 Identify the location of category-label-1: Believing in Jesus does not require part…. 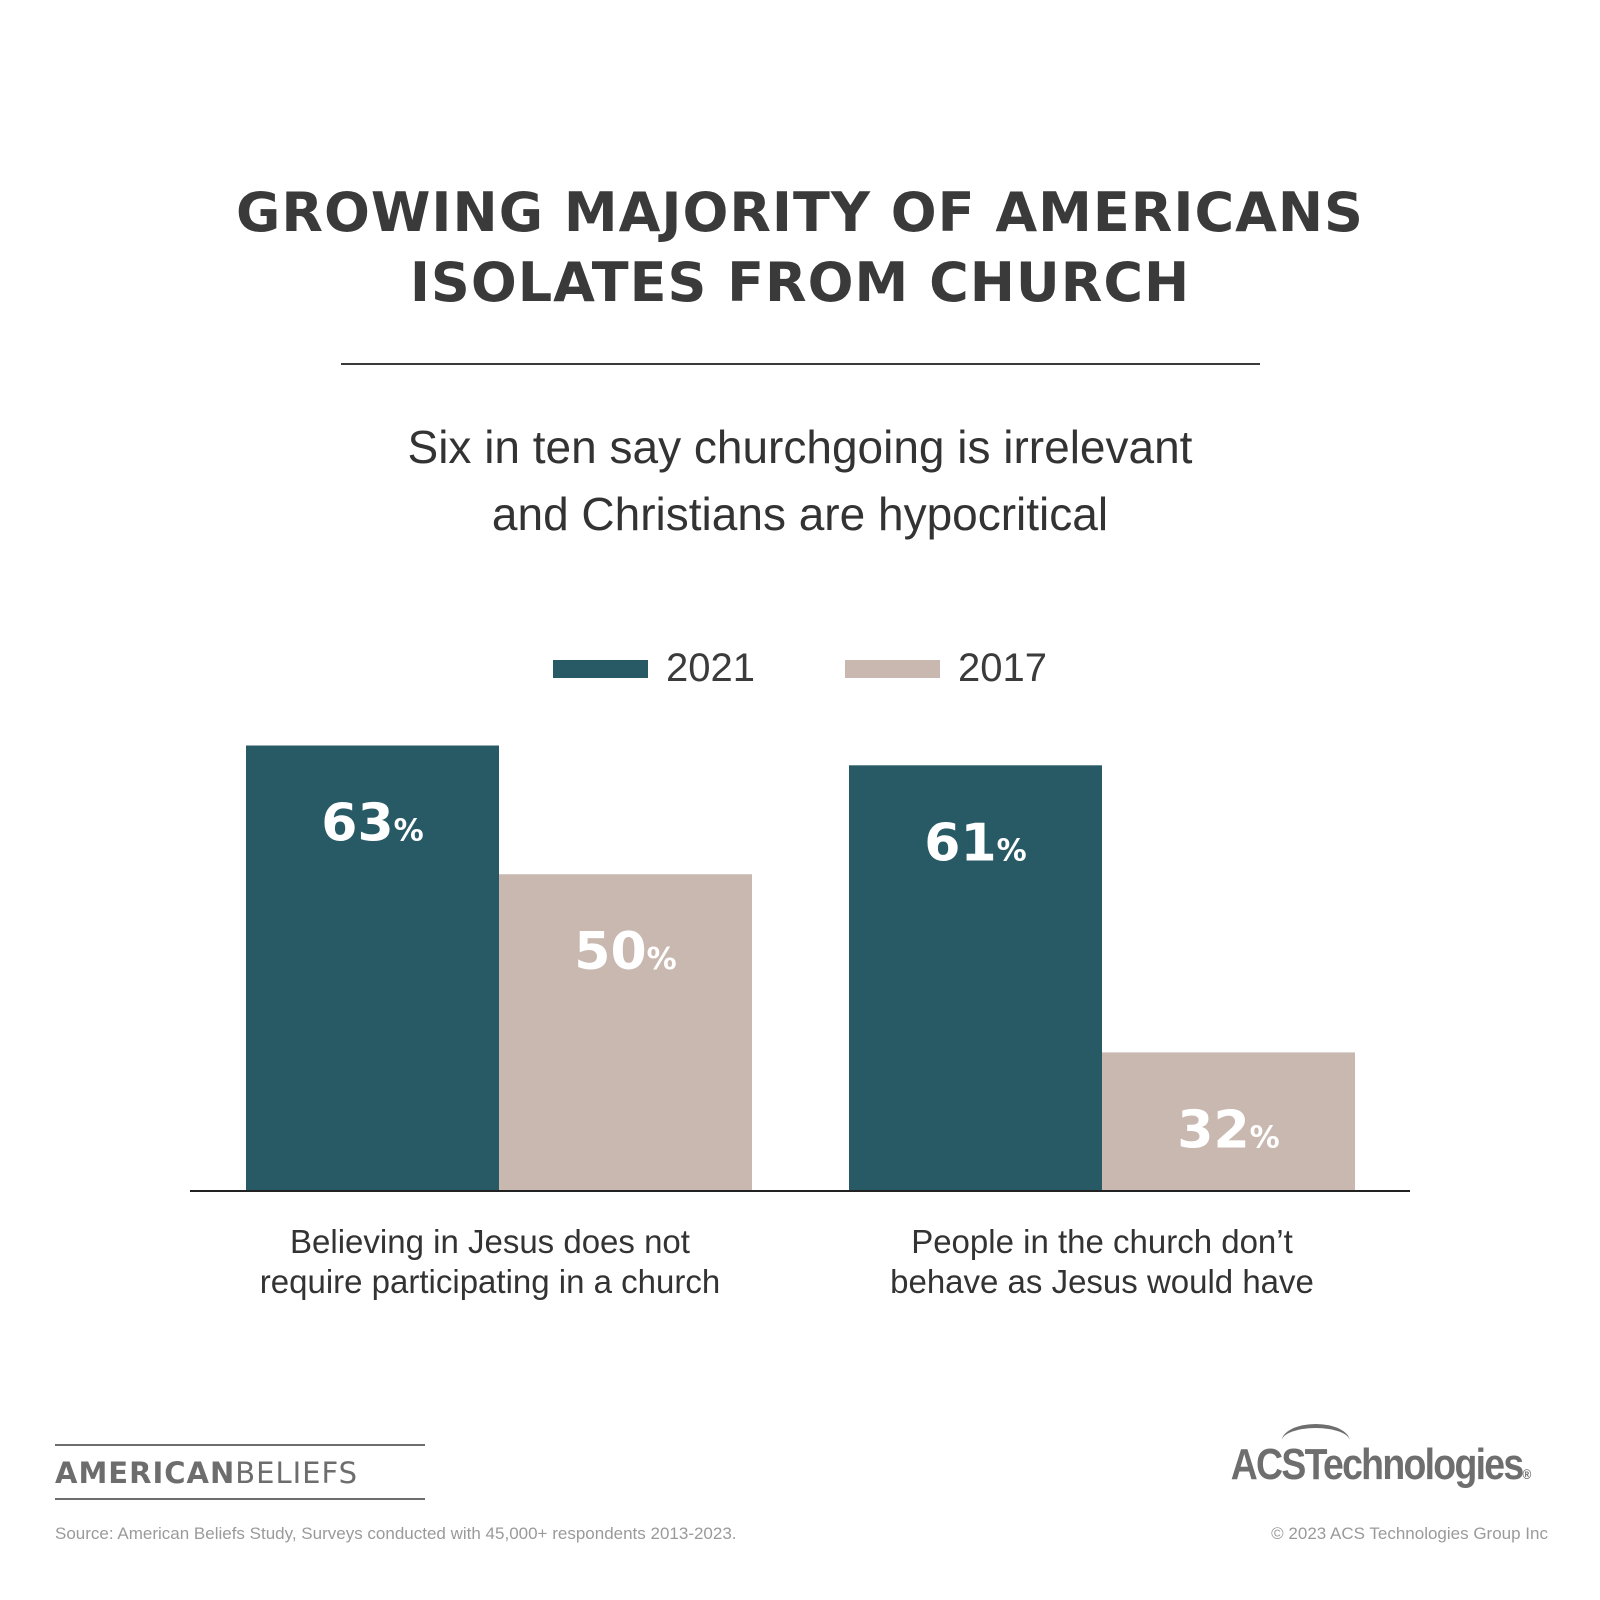
(490, 1262).